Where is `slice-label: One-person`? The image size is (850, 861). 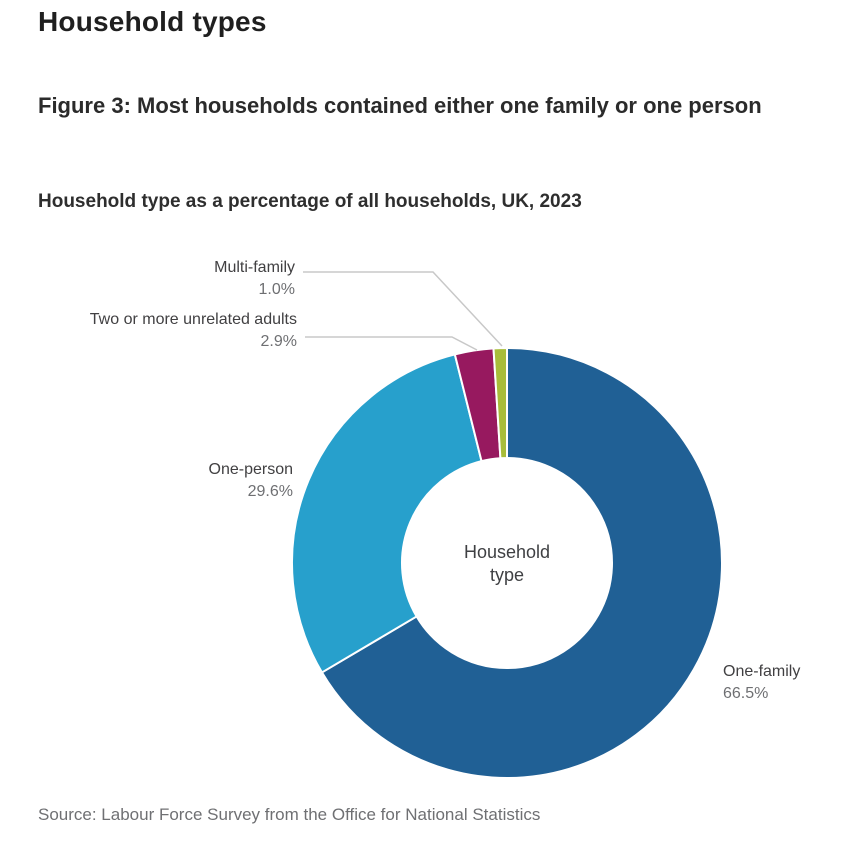 slice-label: One-person is located at coordinates (251, 469).